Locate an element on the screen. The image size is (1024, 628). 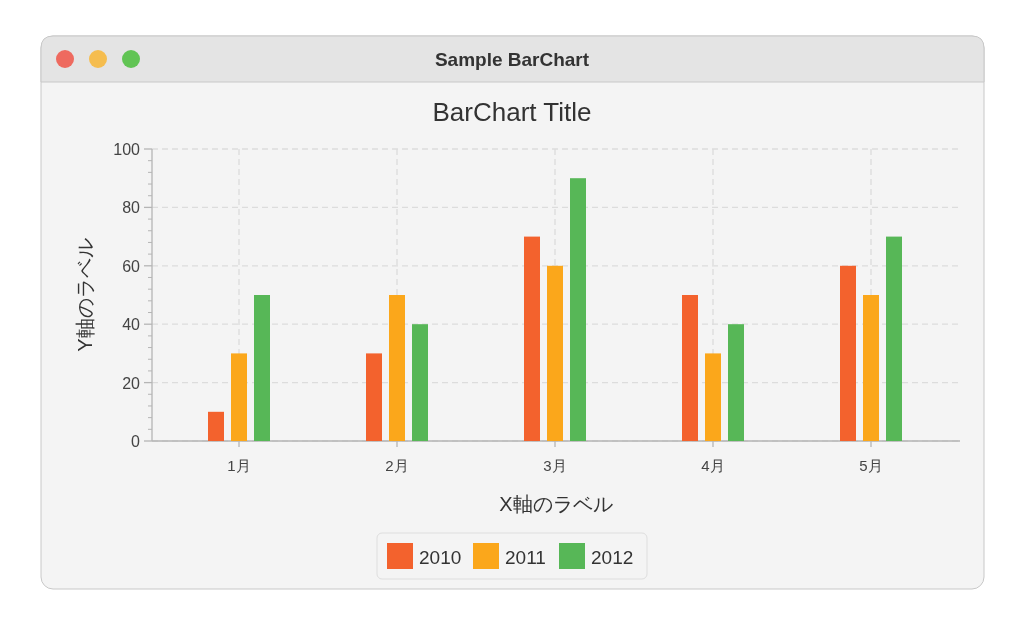
x-tick-label: 2月 is located at coordinates (397, 465).